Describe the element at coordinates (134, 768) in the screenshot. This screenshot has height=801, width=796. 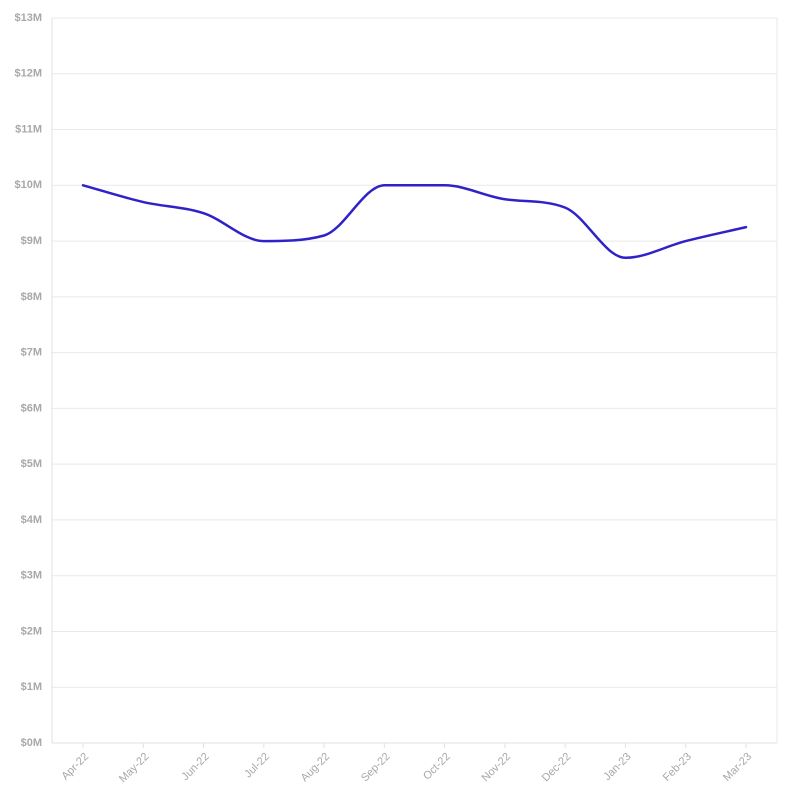
I see `x-tick-label: May-22` at that location.